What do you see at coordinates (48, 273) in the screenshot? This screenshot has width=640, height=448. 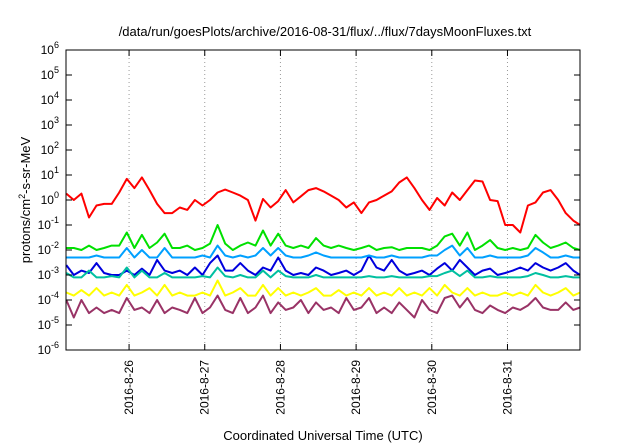 I see `y-tick-label: 10⁻³` at bounding box center [48, 273].